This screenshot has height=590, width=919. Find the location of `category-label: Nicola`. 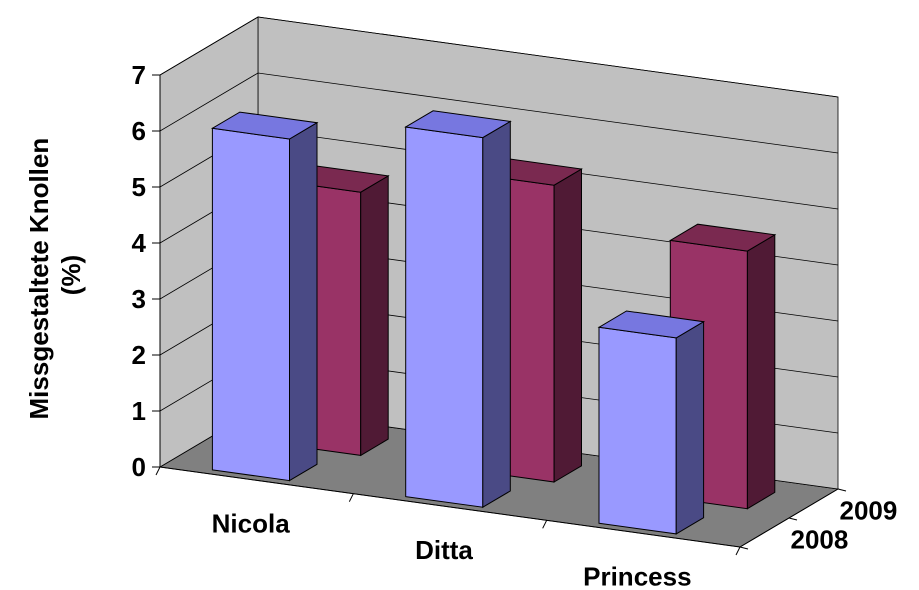

category-label: Nicola is located at coordinates (251, 523).